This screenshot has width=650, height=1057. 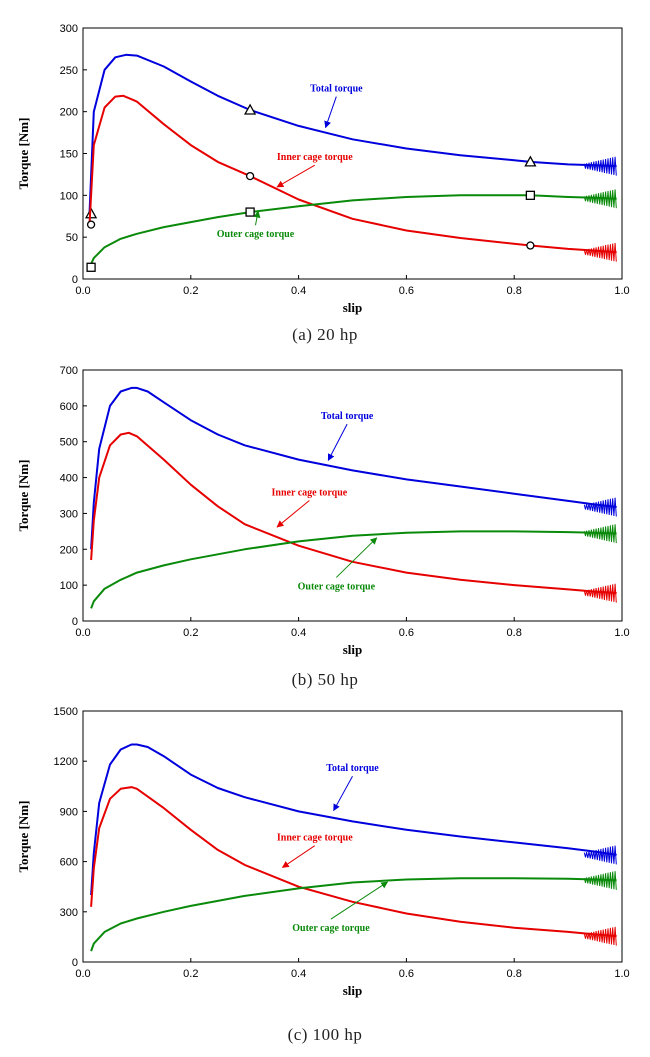 I want to click on y-tick-label: 150, so click(x=69, y=155).